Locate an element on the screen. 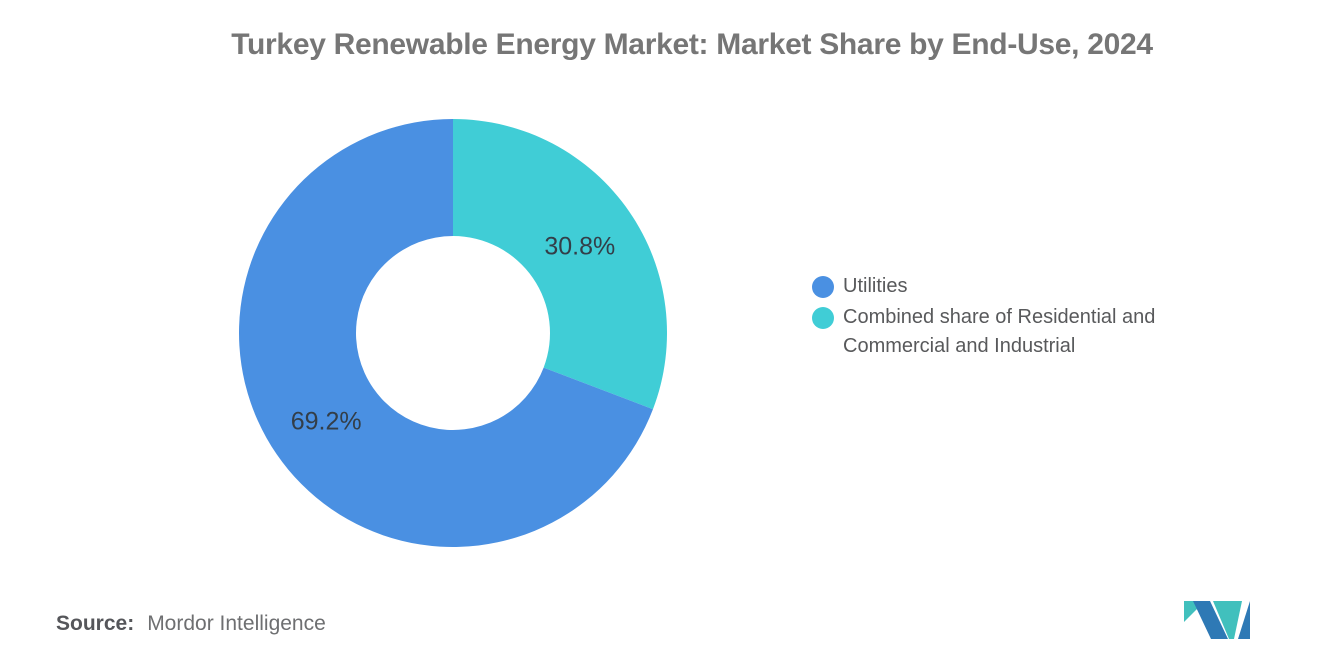 This screenshot has height=665, width=1320. slice-label-1: 30.8% is located at coordinates (579, 247).